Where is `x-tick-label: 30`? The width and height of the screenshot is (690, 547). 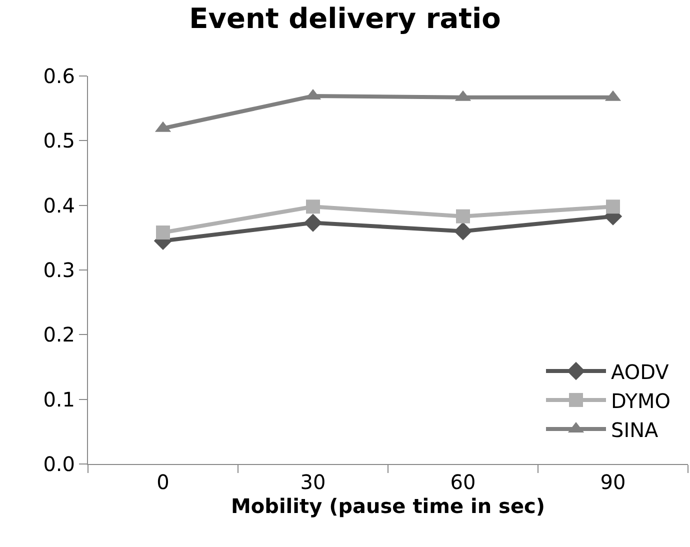
x-tick-label: 30 is located at coordinates (313, 482).